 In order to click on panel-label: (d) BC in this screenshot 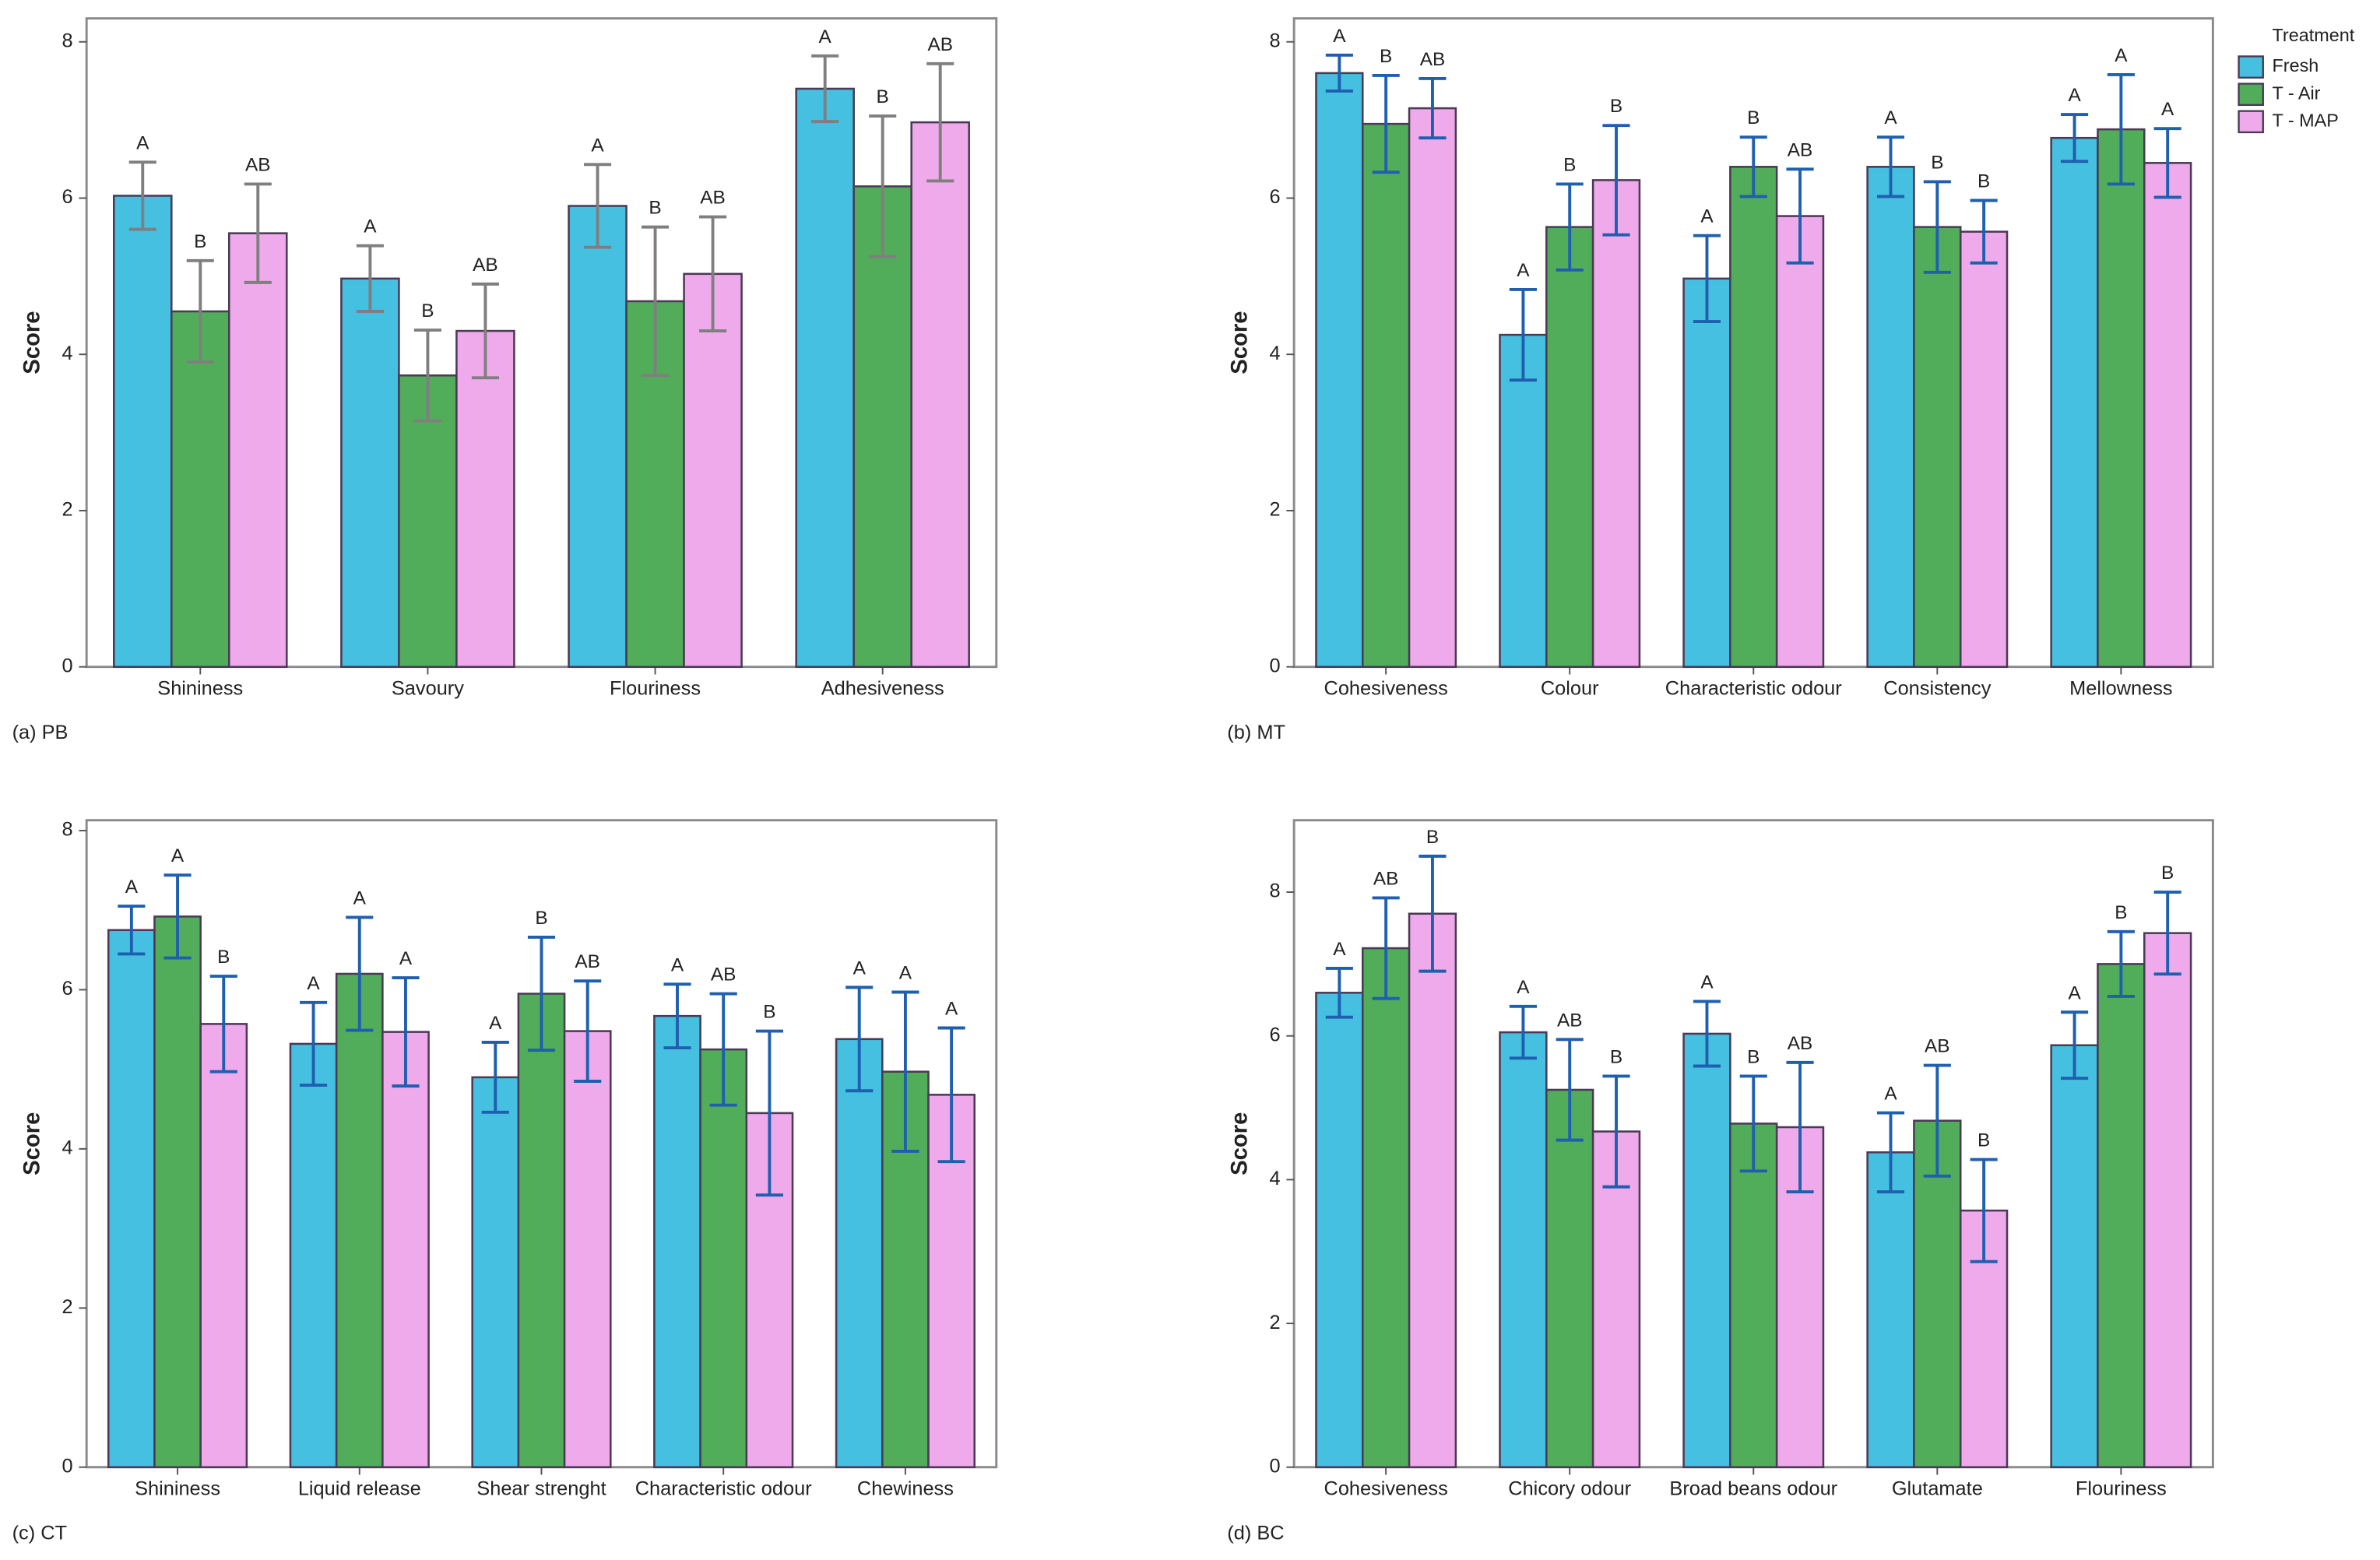, I will do `click(1255, 1533)`.